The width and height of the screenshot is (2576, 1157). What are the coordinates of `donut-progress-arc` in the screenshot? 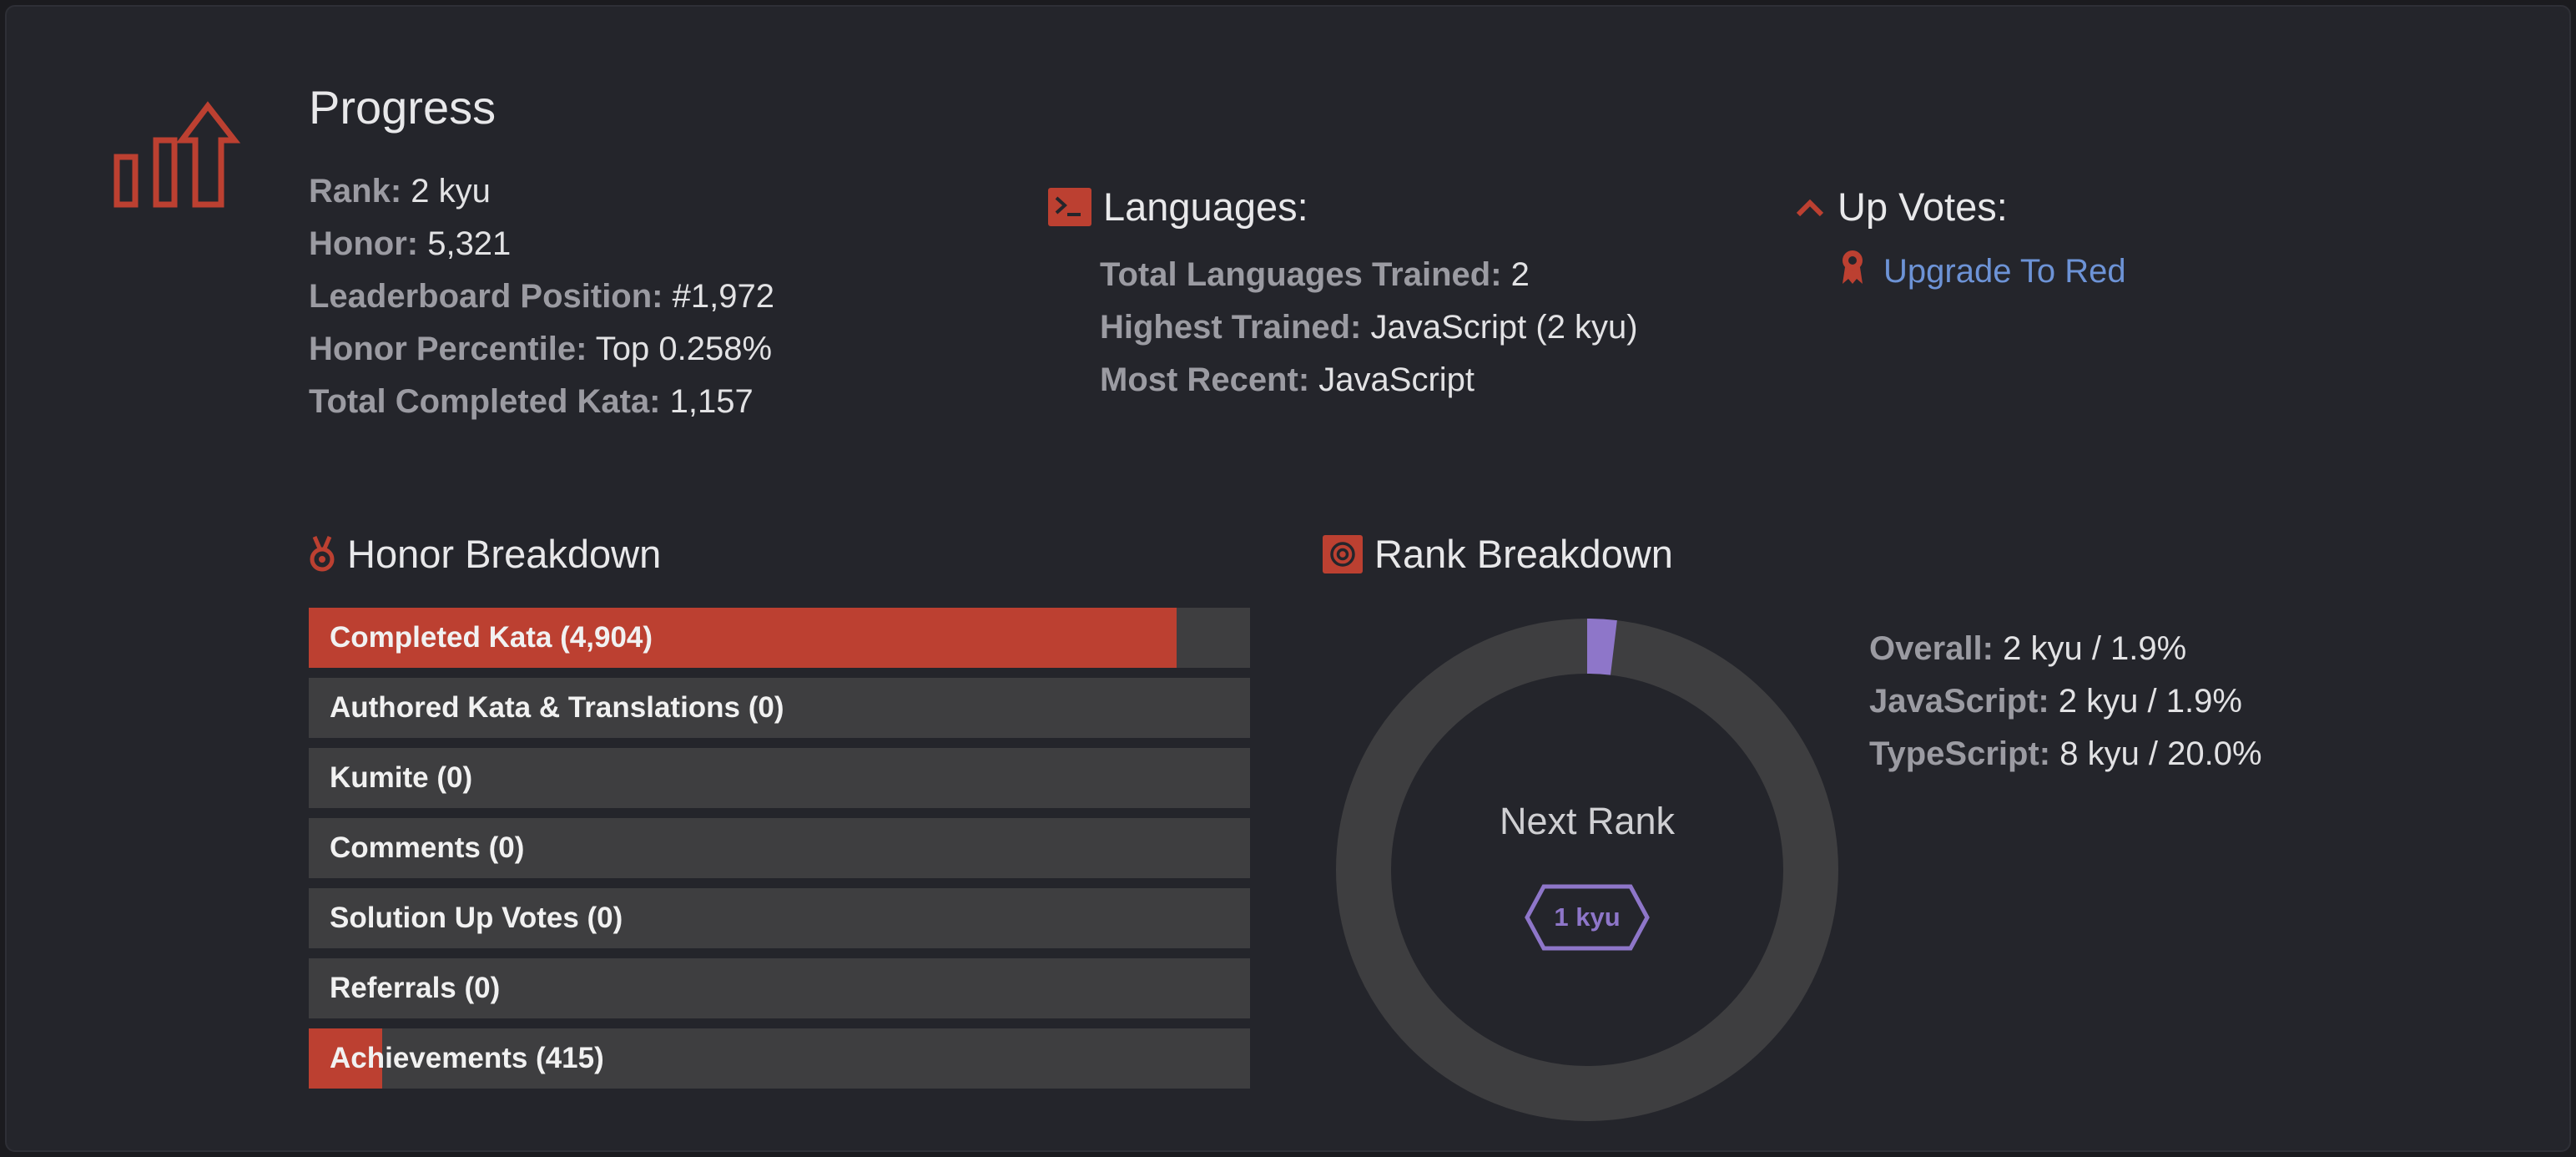 It's located at (1601, 647).